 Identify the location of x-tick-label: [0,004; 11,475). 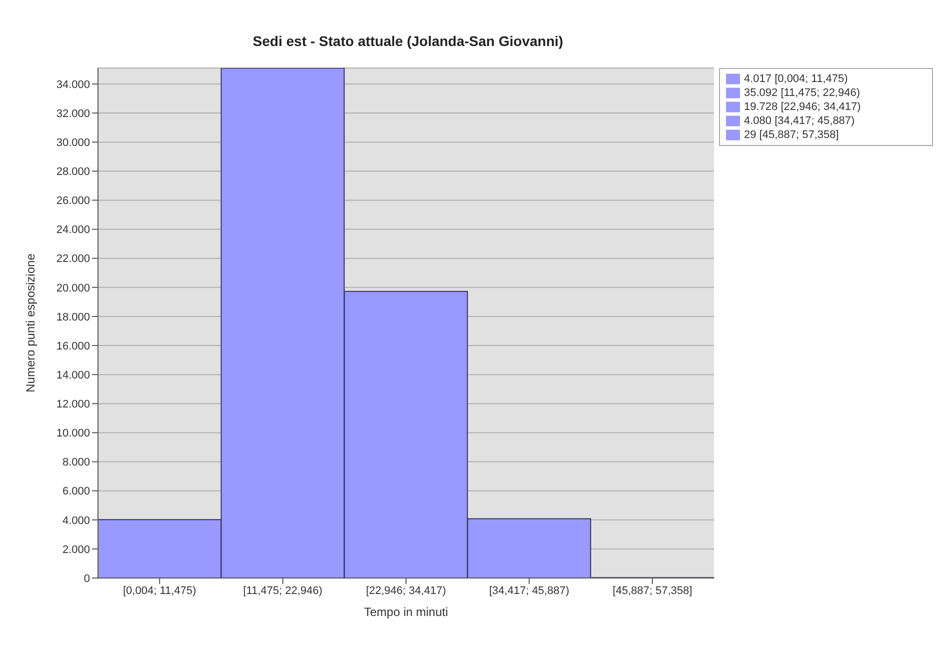
(159, 590).